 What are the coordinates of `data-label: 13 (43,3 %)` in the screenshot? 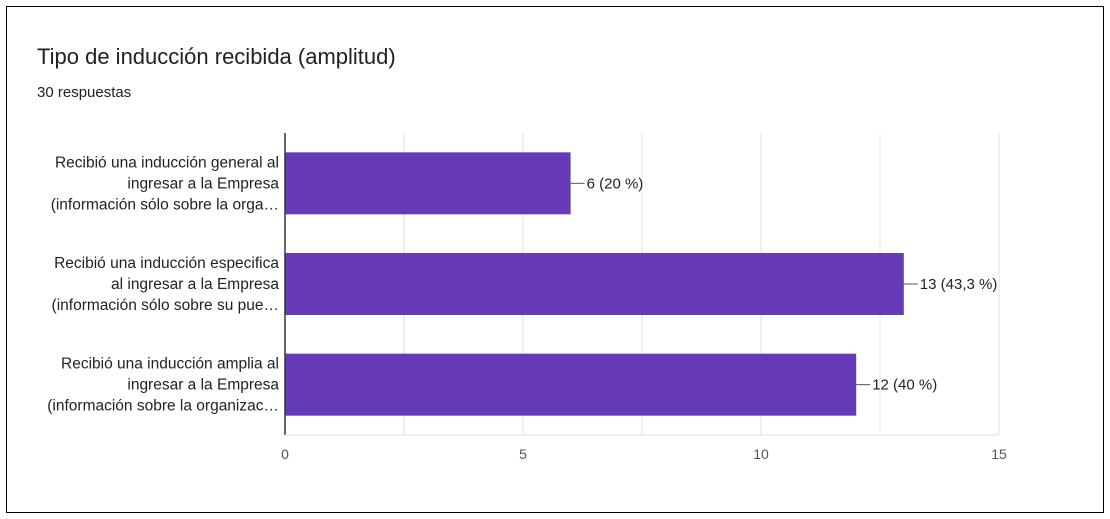 It's located at (959, 284).